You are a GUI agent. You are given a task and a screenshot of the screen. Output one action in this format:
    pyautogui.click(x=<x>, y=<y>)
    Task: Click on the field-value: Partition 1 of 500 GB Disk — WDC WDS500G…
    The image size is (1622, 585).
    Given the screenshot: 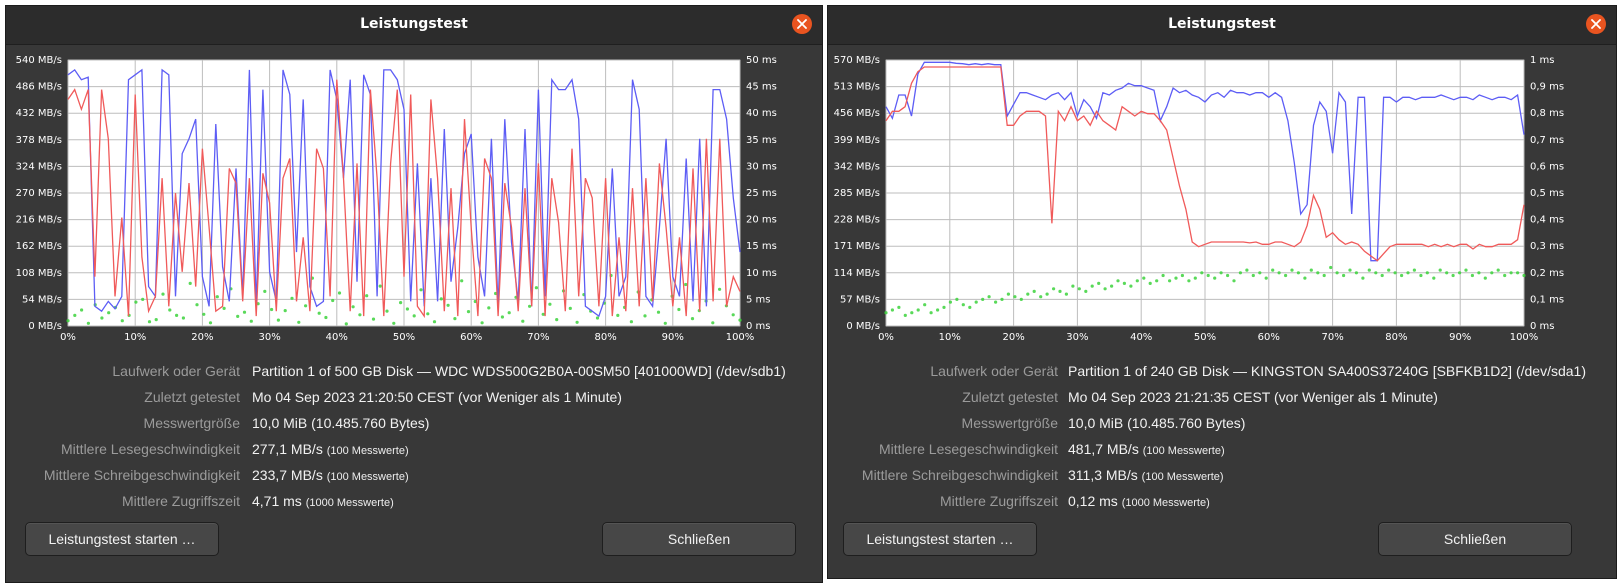 What is the action you would take?
    pyautogui.click(x=519, y=371)
    